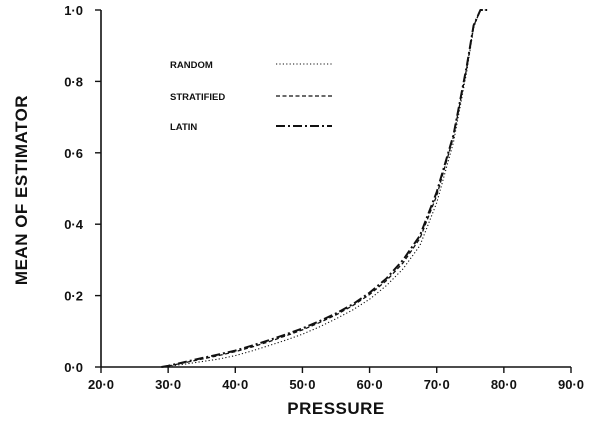 The height and width of the screenshot is (421, 591). What do you see at coordinates (191, 65) in the screenshot?
I see `legend-label-random: RANDOM` at bounding box center [191, 65].